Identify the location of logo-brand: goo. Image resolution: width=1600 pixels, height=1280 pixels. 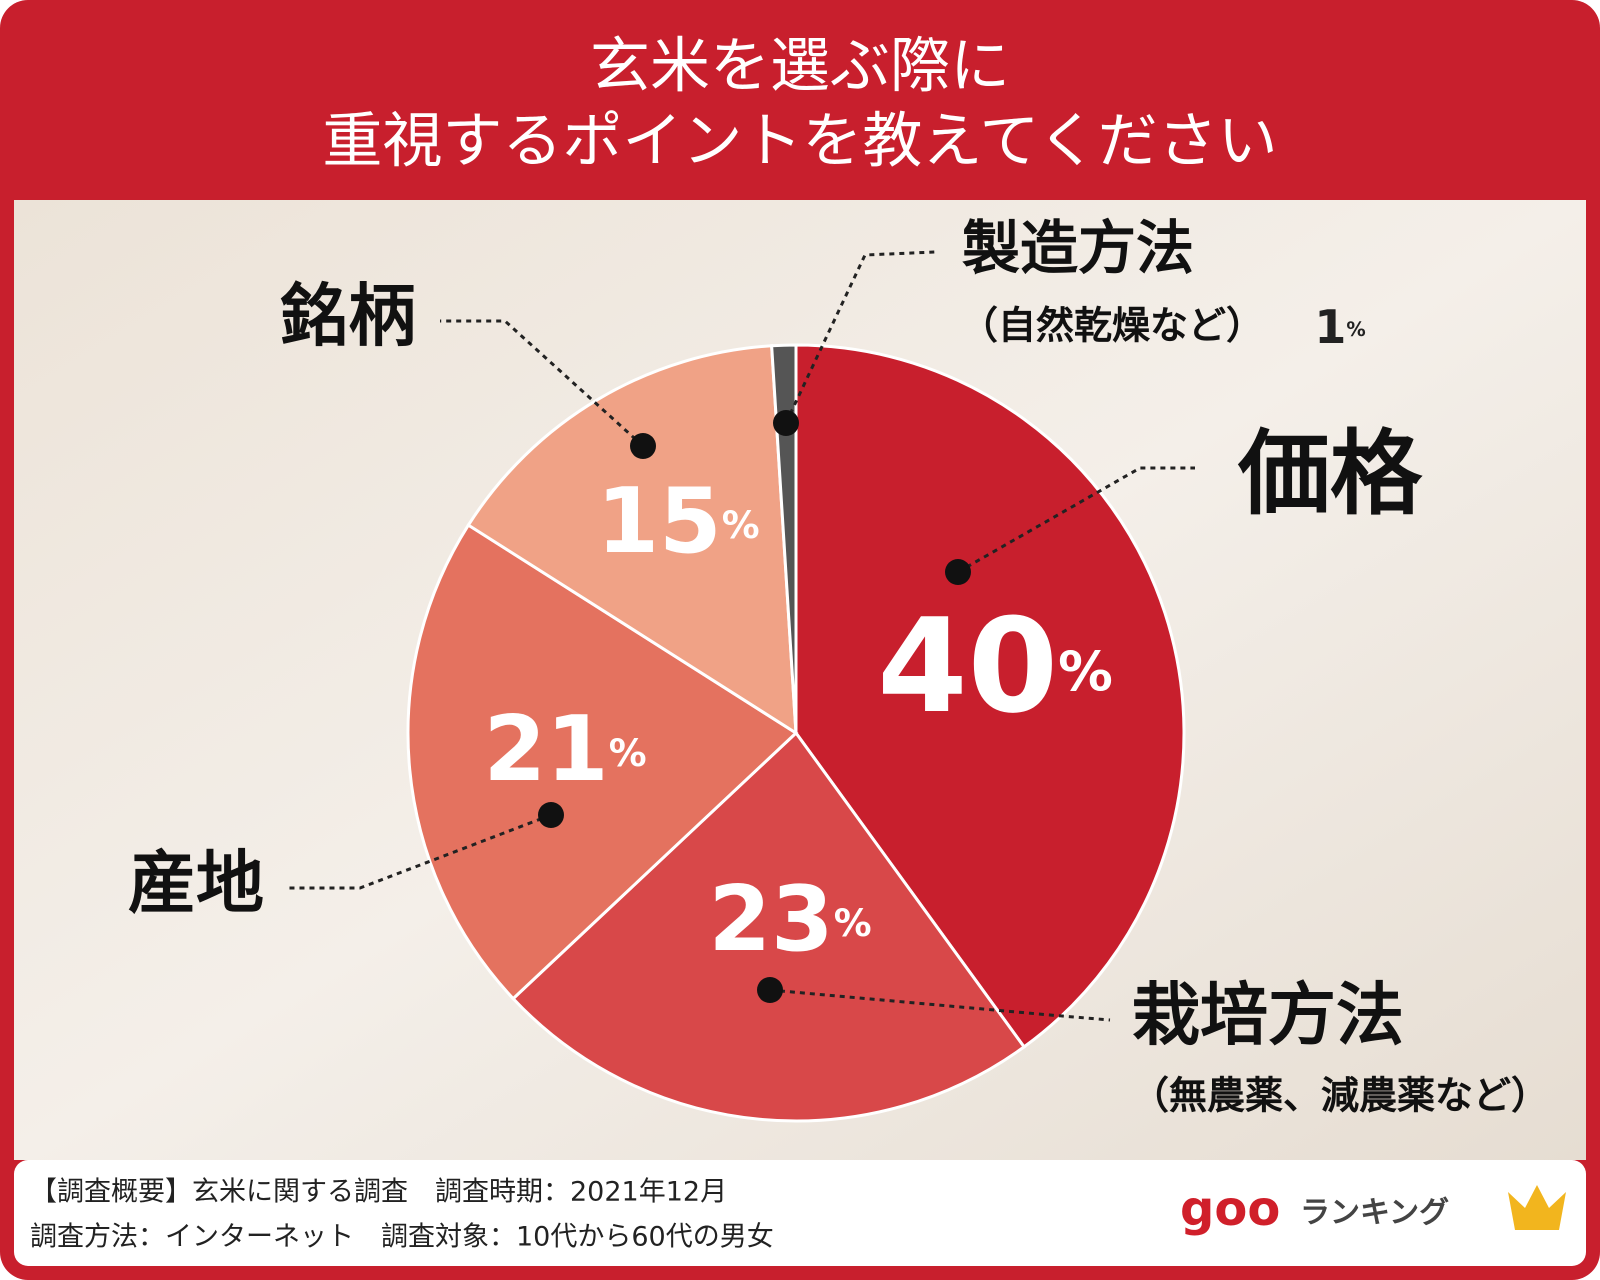
(1230, 1209).